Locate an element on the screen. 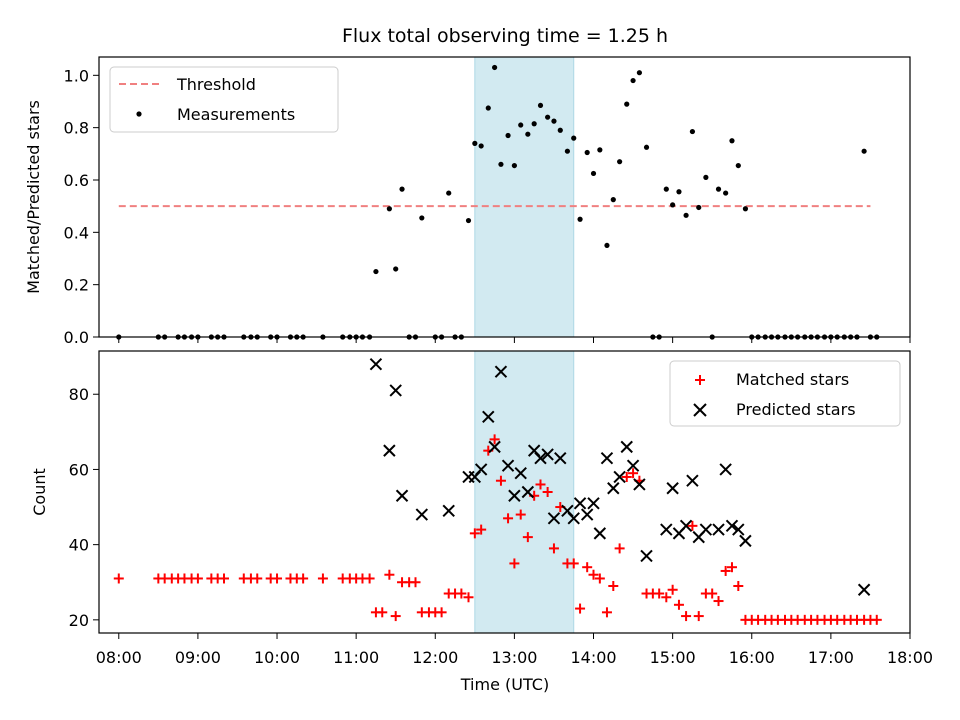  bottom-y-ticks: 20 40 60 80 is located at coordinates (84, 507).